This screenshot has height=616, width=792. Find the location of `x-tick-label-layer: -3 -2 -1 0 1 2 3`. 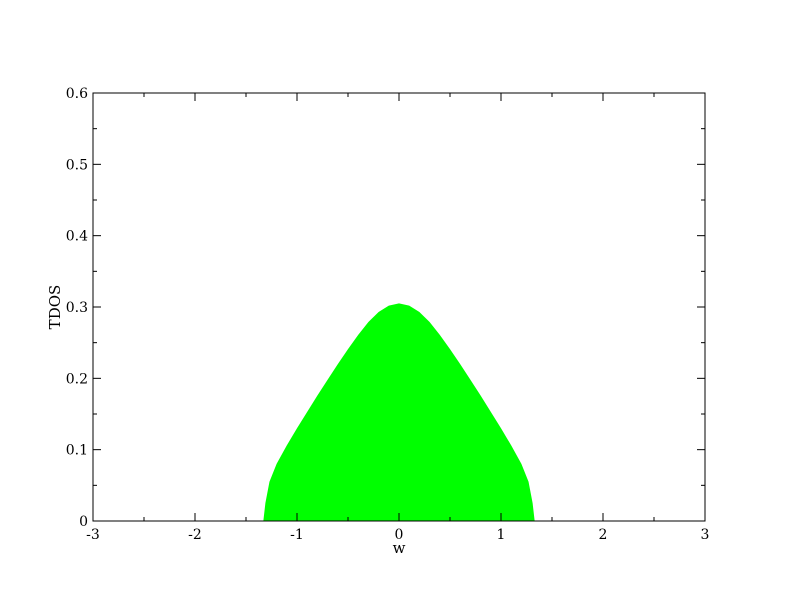

x-tick-label-layer: -3 -2 -1 0 1 2 3 is located at coordinates (397, 535).